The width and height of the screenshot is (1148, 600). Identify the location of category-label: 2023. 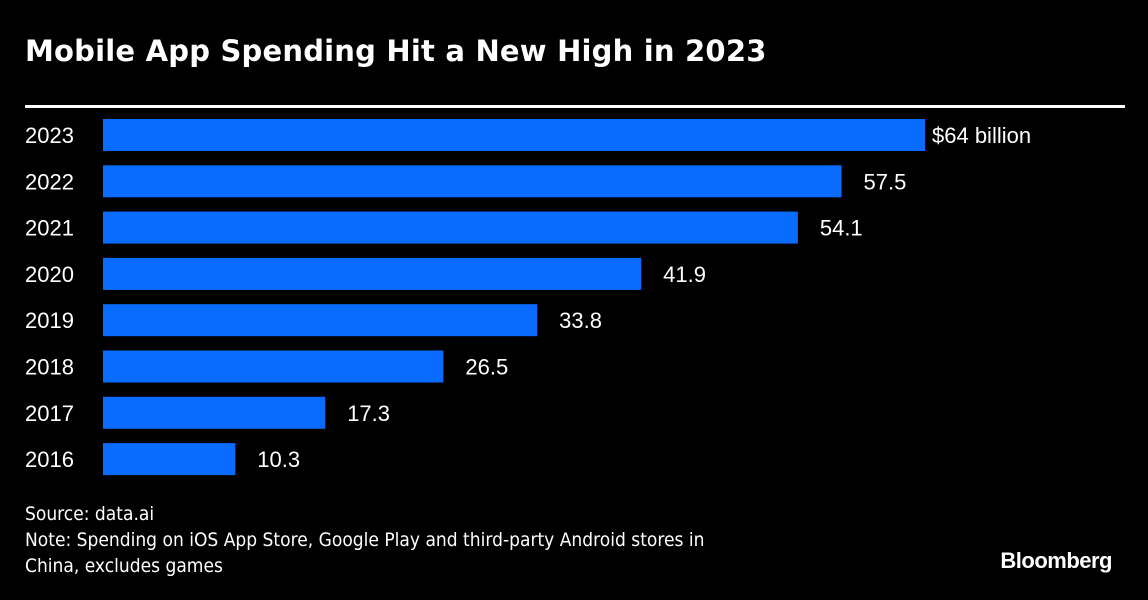
(49, 135).